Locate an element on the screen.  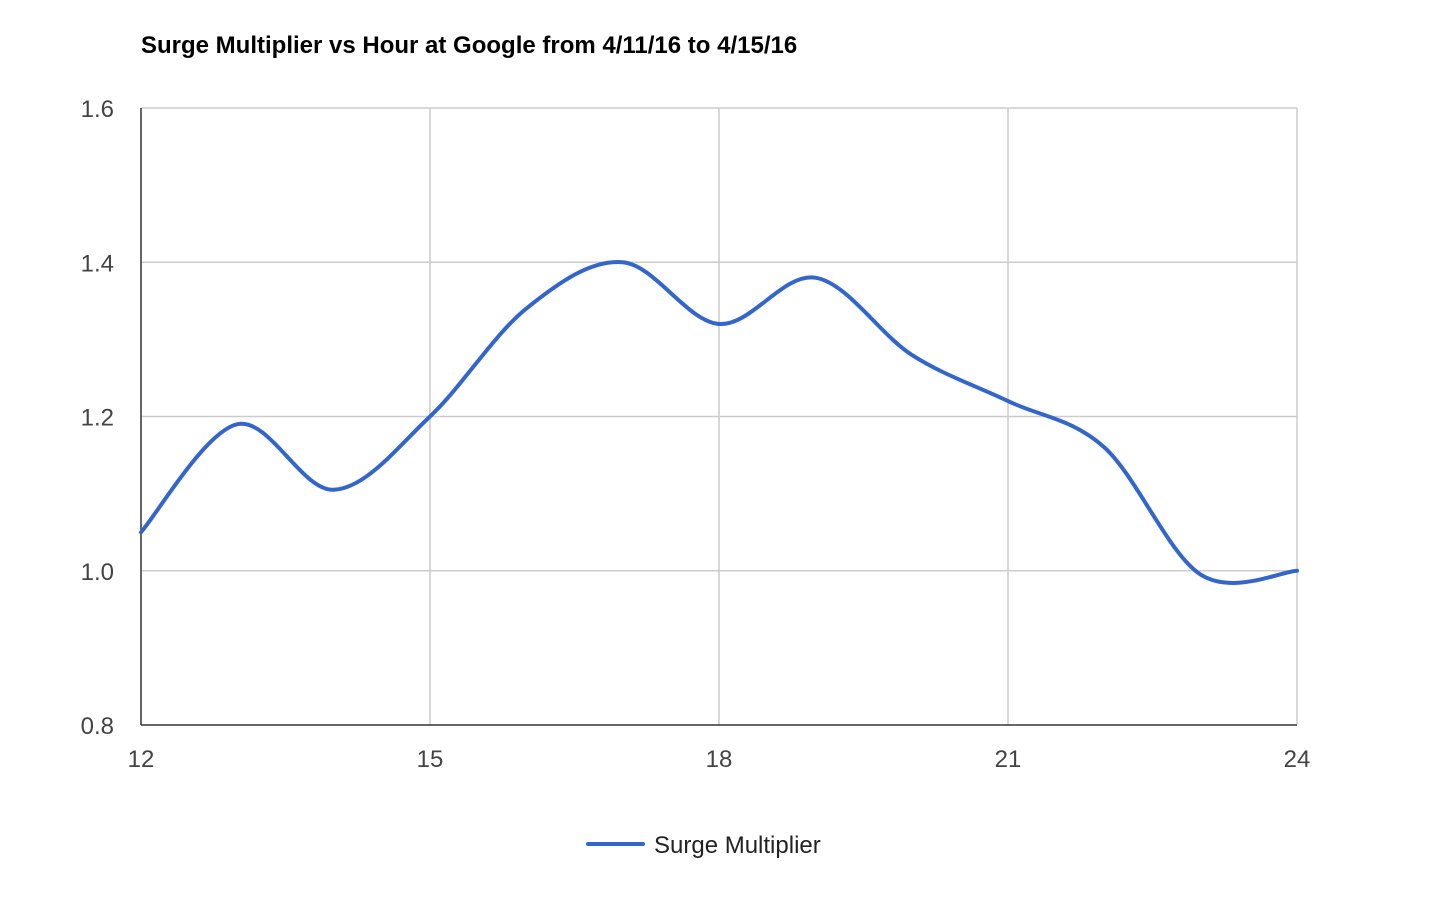
y-tick-label: 0.8 is located at coordinates (97, 726).